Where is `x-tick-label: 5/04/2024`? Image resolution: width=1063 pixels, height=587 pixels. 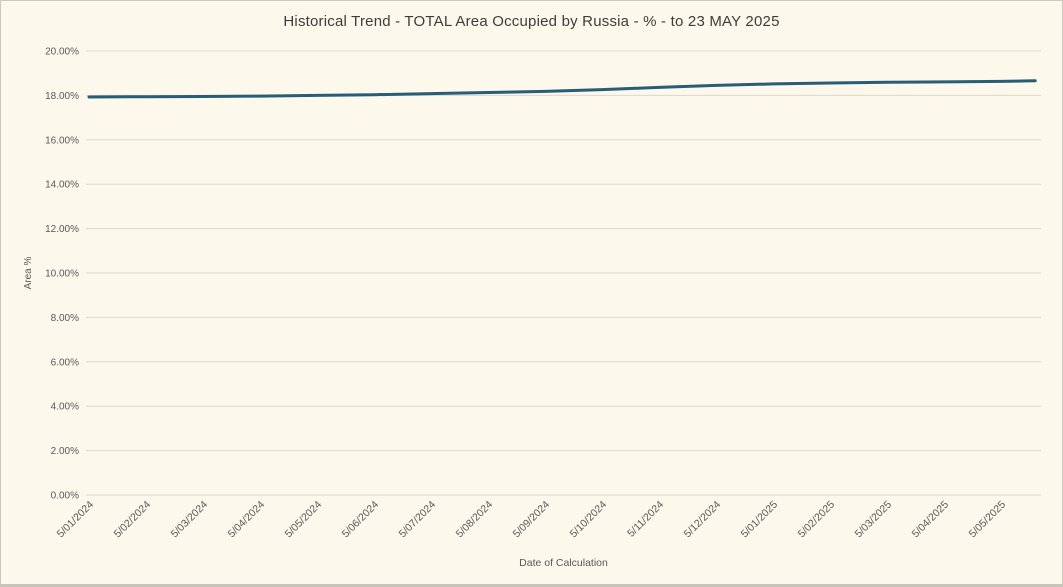 x-tick-label: 5/04/2024 is located at coordinates (247, 520).